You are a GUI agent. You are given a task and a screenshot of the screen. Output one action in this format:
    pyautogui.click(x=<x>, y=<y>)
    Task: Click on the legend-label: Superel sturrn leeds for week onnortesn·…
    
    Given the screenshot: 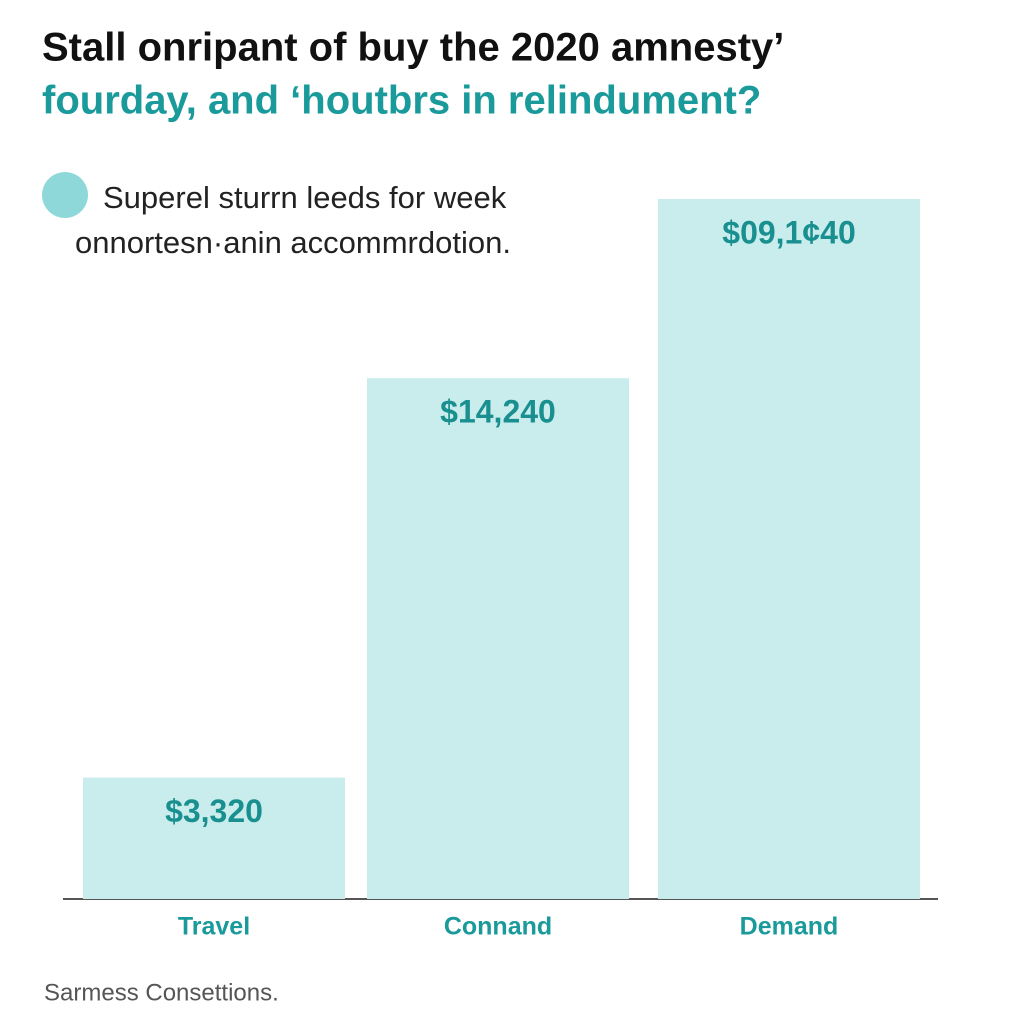 What is the action you would take?
    pyautogui.click(x=293, y=220)
    